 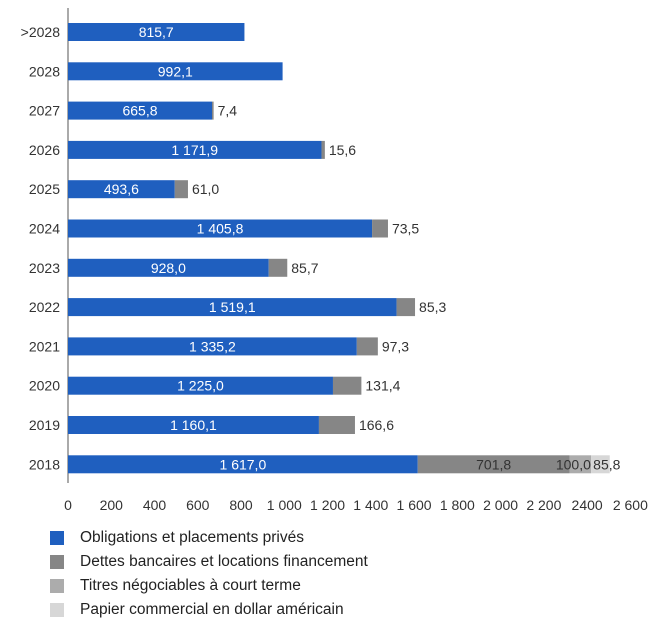 I want to click on value-label-obligations-et-placements-prives-2021: 1 335,2, so click(x=212, y=346).